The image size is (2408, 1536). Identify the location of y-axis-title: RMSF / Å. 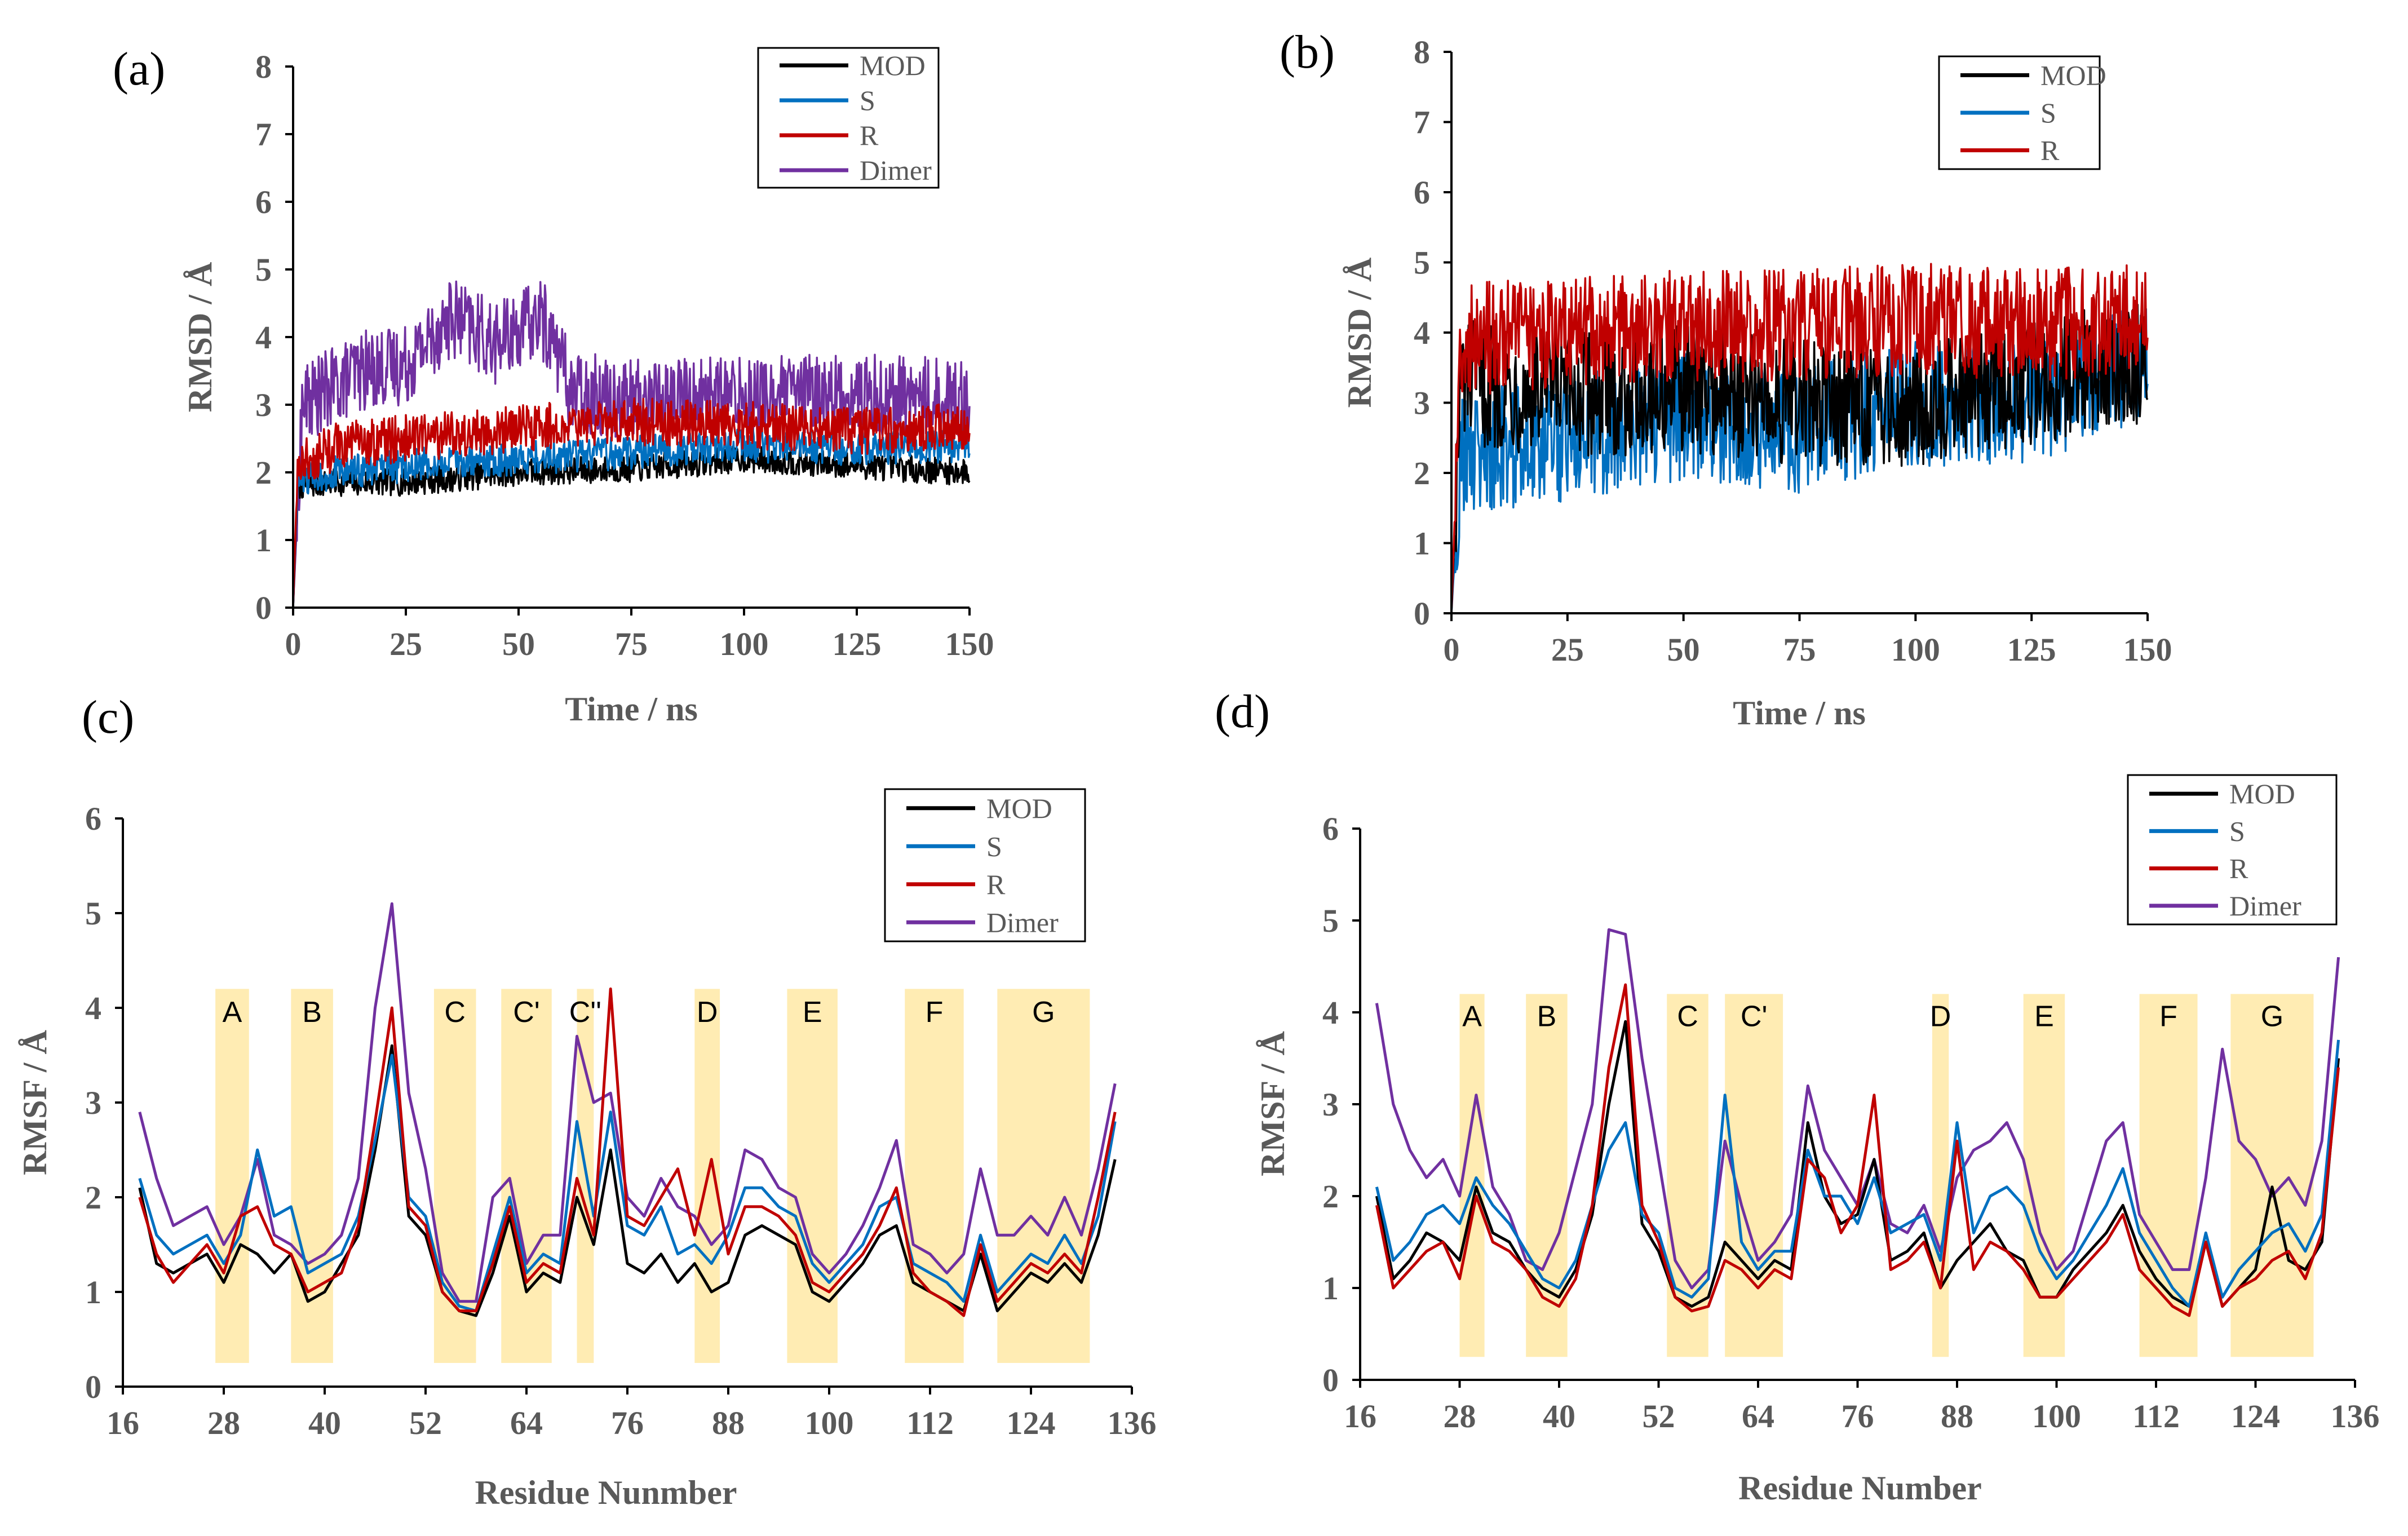
(35, 1102).